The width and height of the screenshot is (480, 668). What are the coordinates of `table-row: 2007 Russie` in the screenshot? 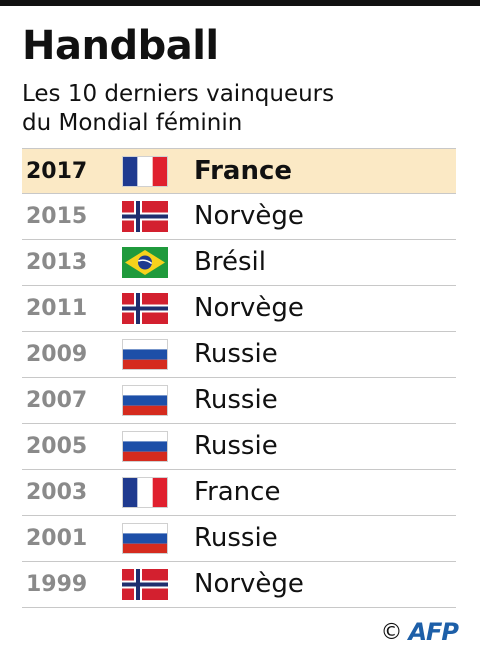 It's located at (239, 401).